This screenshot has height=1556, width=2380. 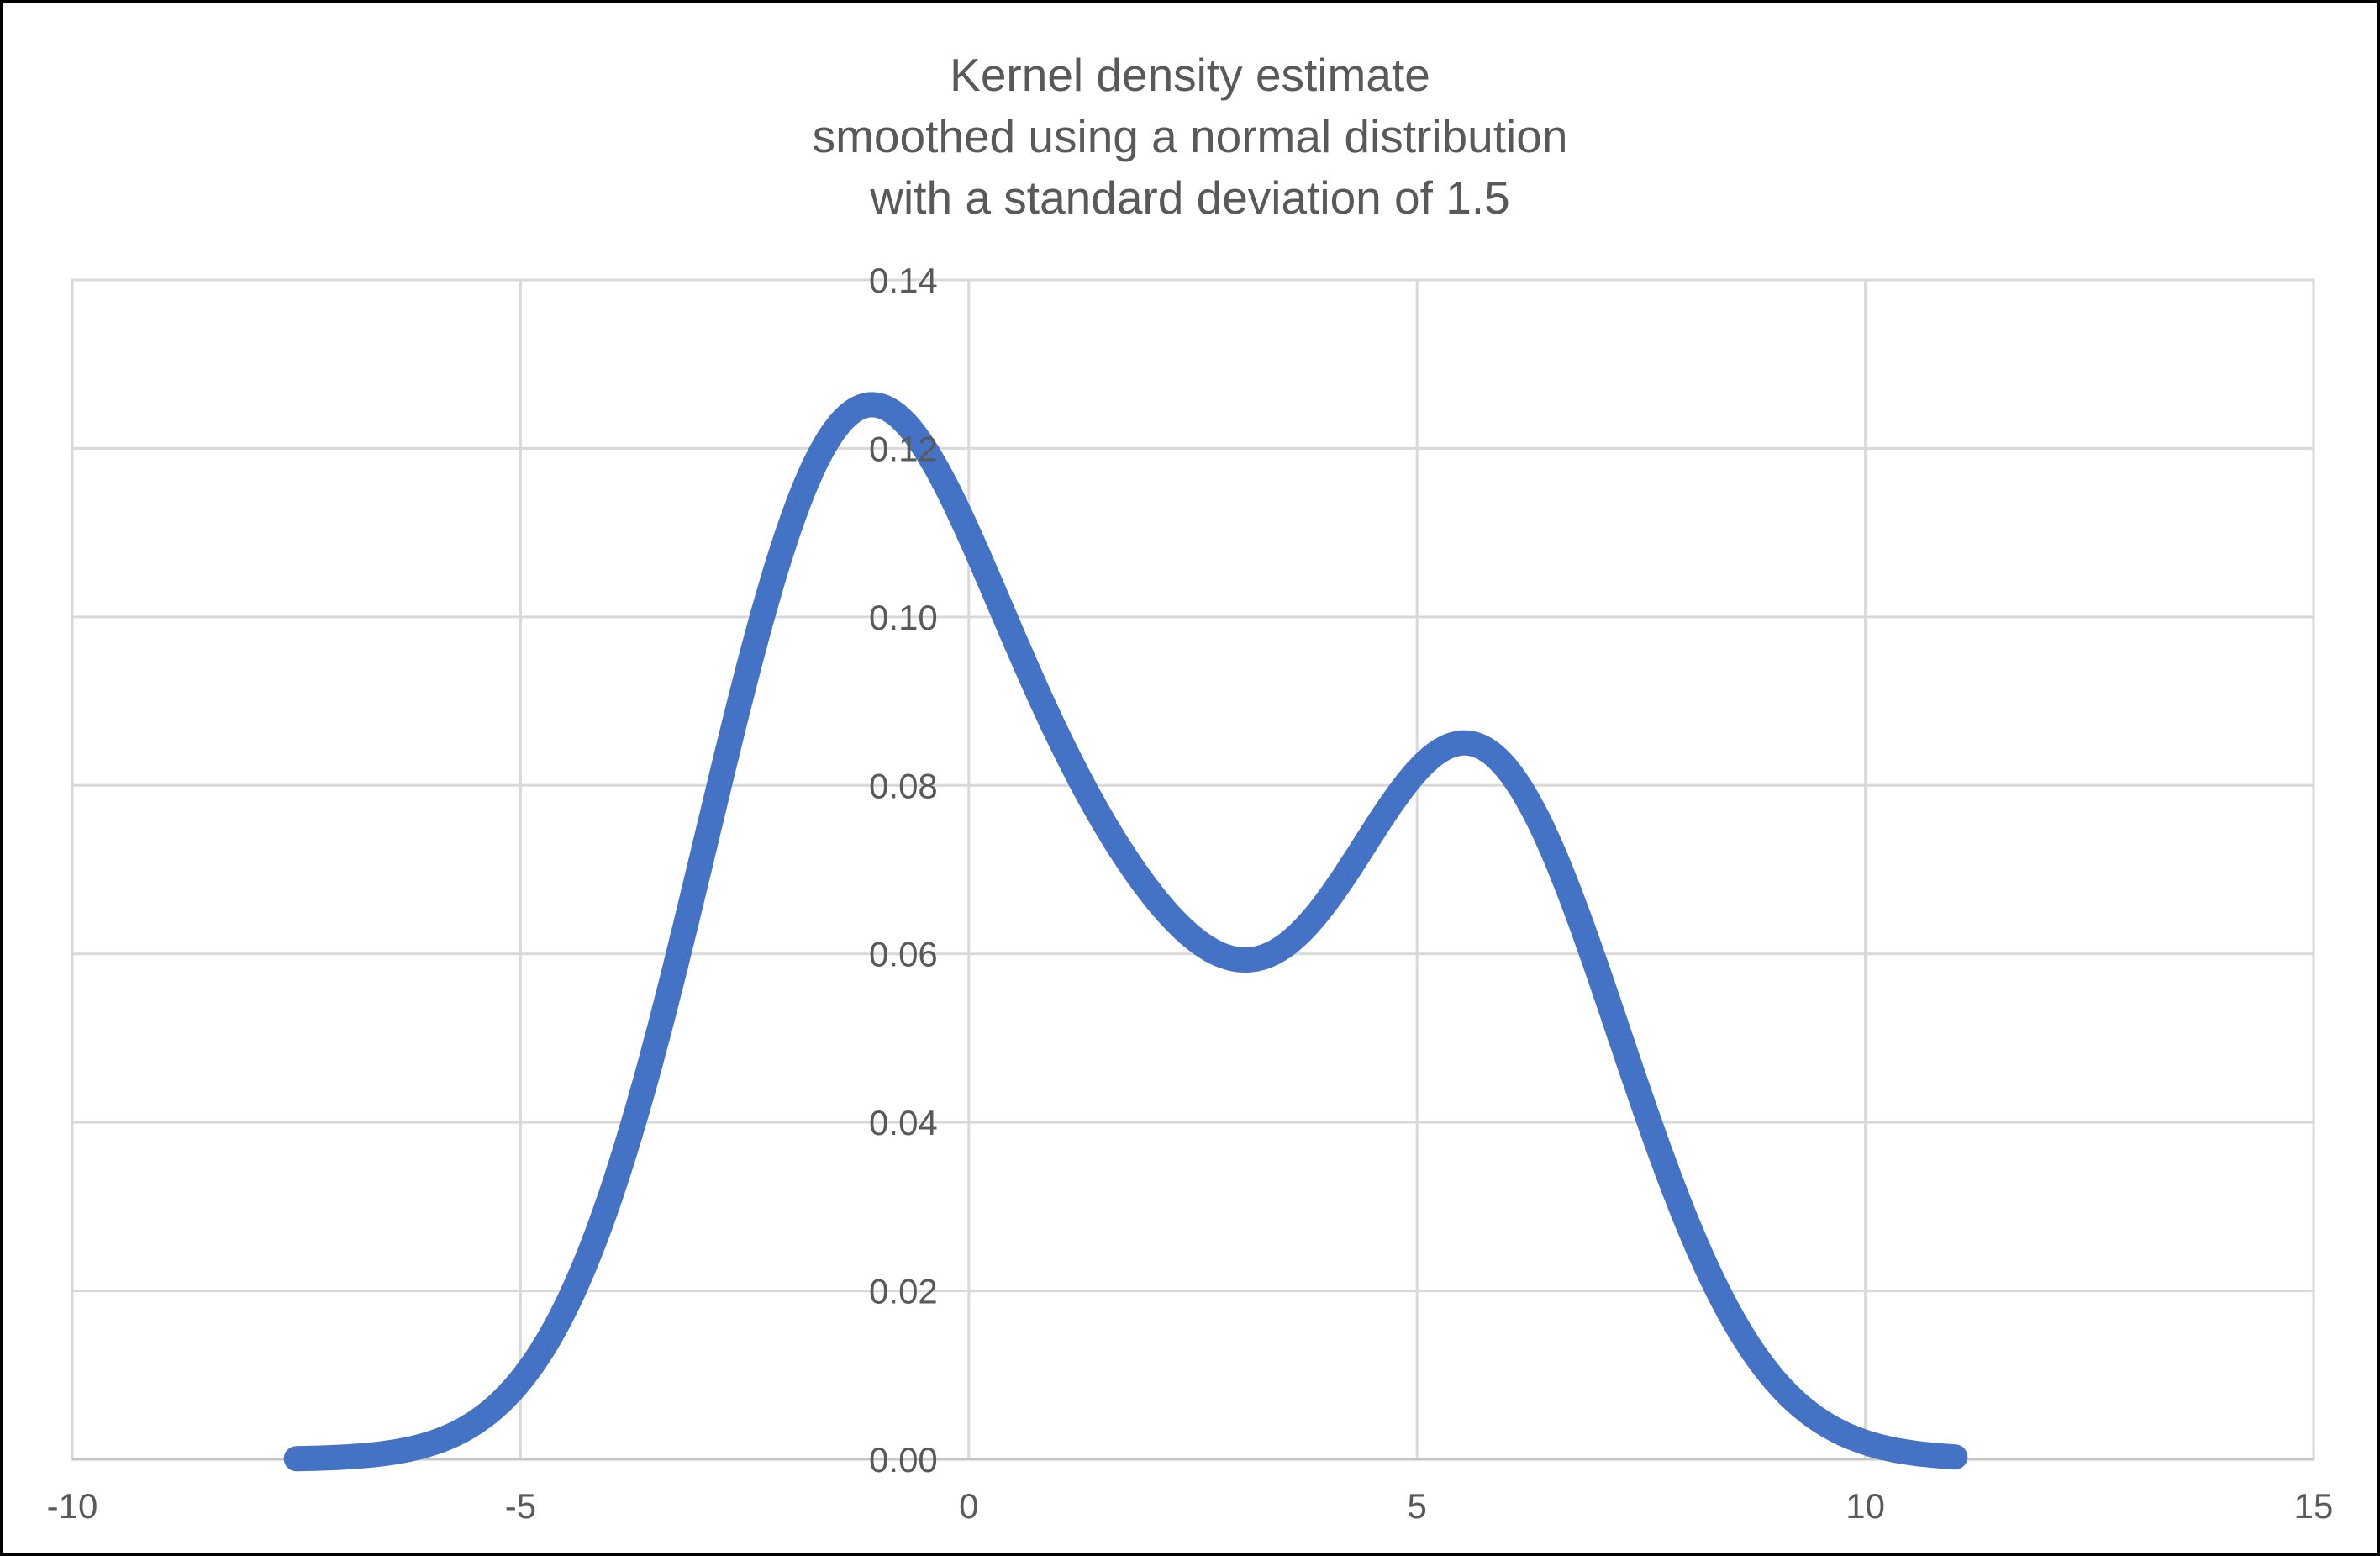 I want to click on y-tick-label: 0.04, so click(x=904, y=1122).